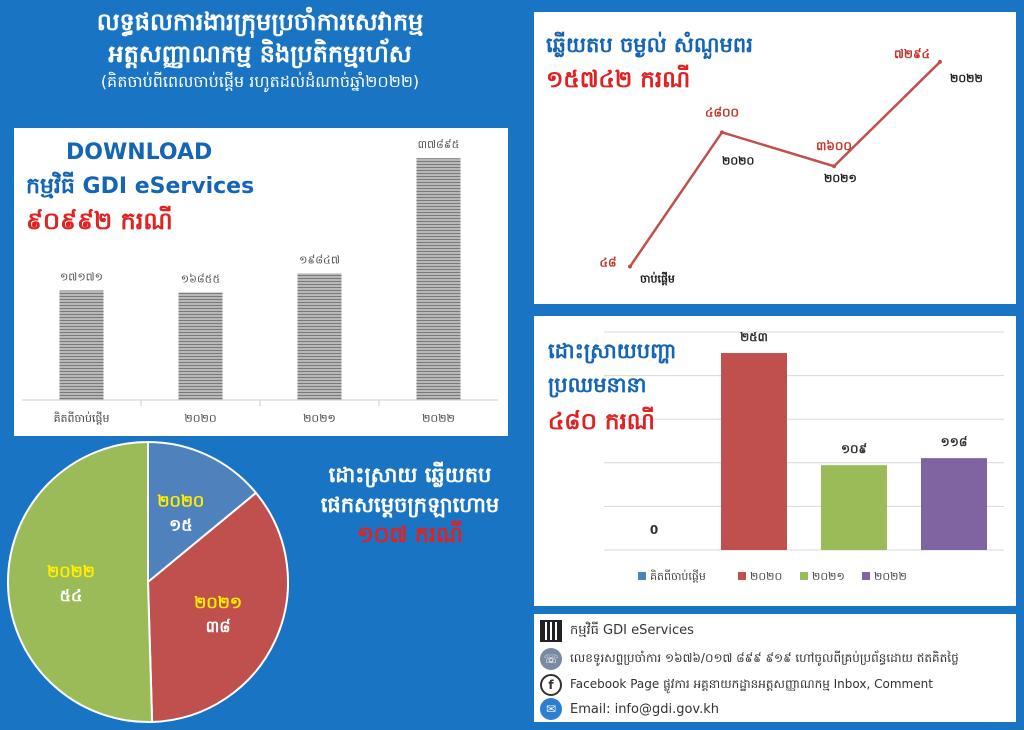  I want to click on inquiry-category-label: ២០២១, so click(840, 178).